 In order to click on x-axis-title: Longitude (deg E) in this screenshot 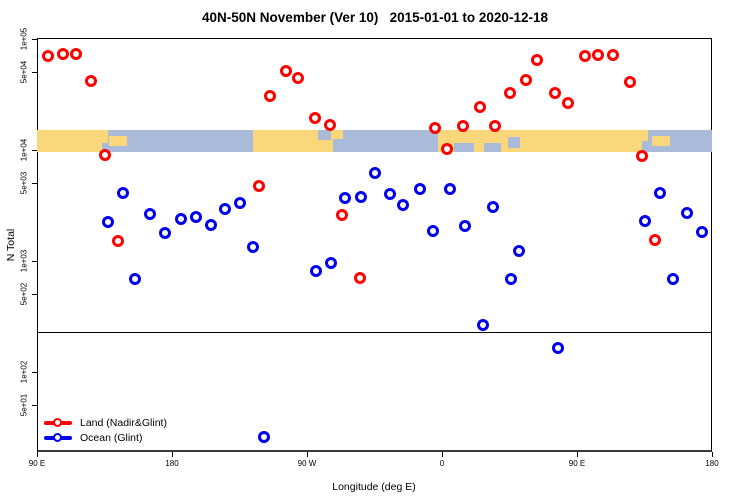, I will do `click(374, 487)`.